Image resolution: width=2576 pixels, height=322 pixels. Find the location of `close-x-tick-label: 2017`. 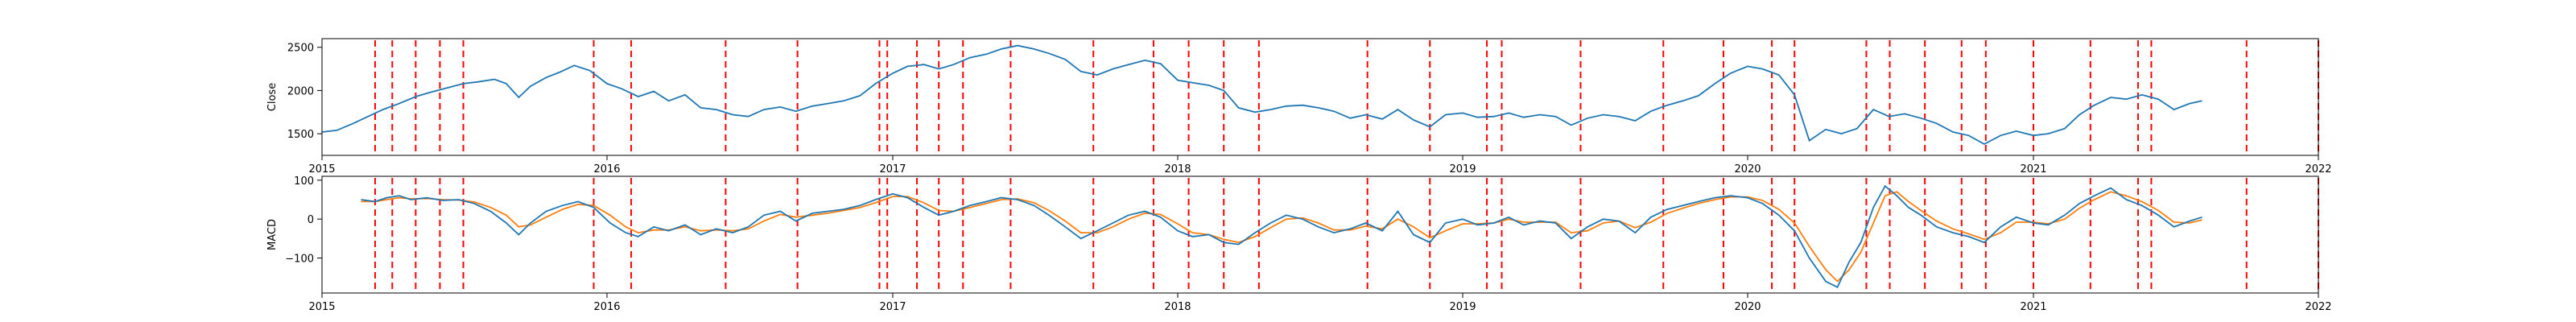

close-x-tick-label: 2017 is located at coordinates (892, 169).